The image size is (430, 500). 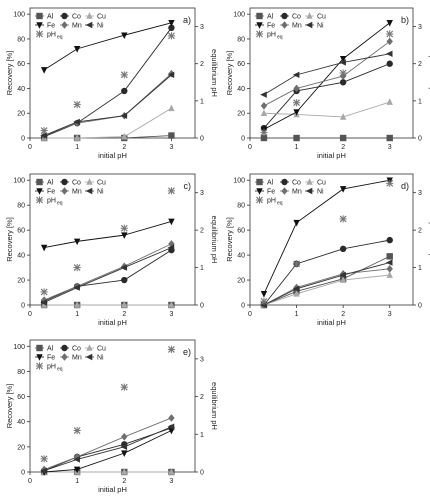 I want to click on x-tick-label: 0, so click(x=30, y=481).